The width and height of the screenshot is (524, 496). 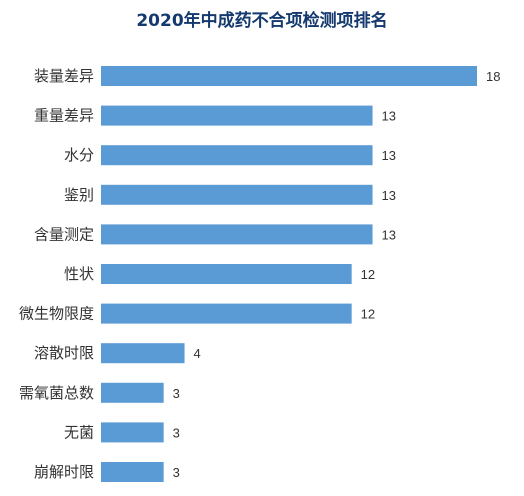 What do you see at coordinates (79, 195) in the screenshot?
I see `category-label-3: 鉴别` at bounding box center [79, 195].